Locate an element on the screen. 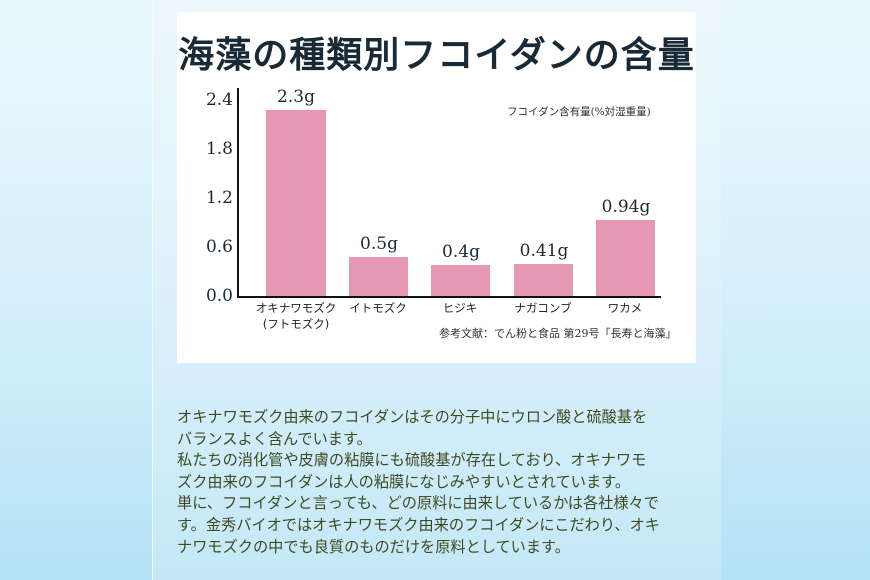 Image resolution: width=870 pixels, height=580 pixels. bar-wakame is located at coordinates (625, 258).